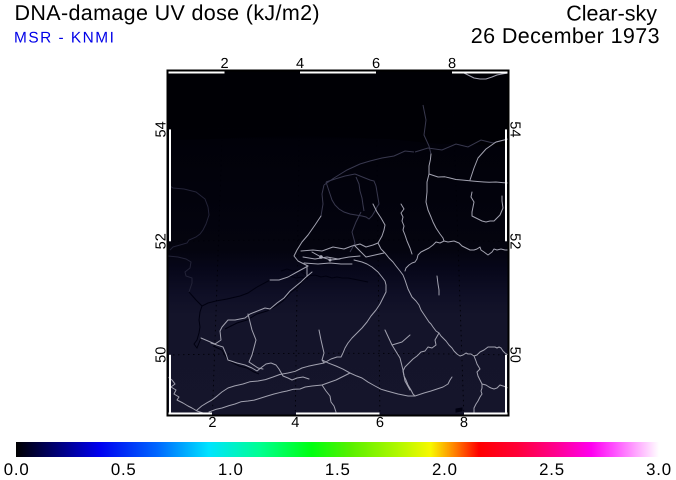 The width and height of the screenshot is (676, 480). What do you see at coordinates (64, 38) in the screenshot?
I see `svg-text: MSR - KNMI` at bounding box center [64, 38].